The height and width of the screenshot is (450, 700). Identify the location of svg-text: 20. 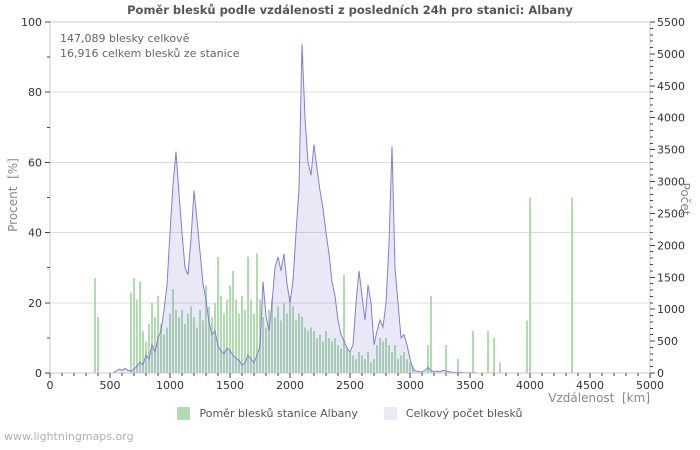
(35, 303).